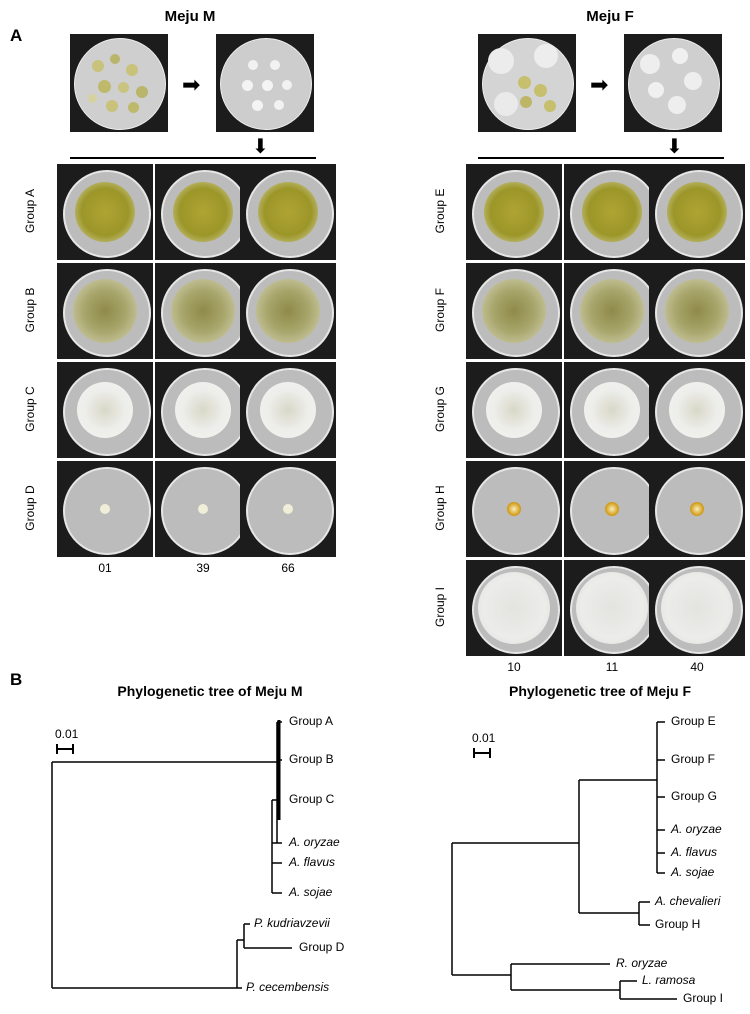 This screenshot has height=1014, width=750. What do you see at coordinates (694, 852) in the screenshot?
I see `tree-f-leaf-a-flavus: A. flavus` at bounding box center [694, 852].